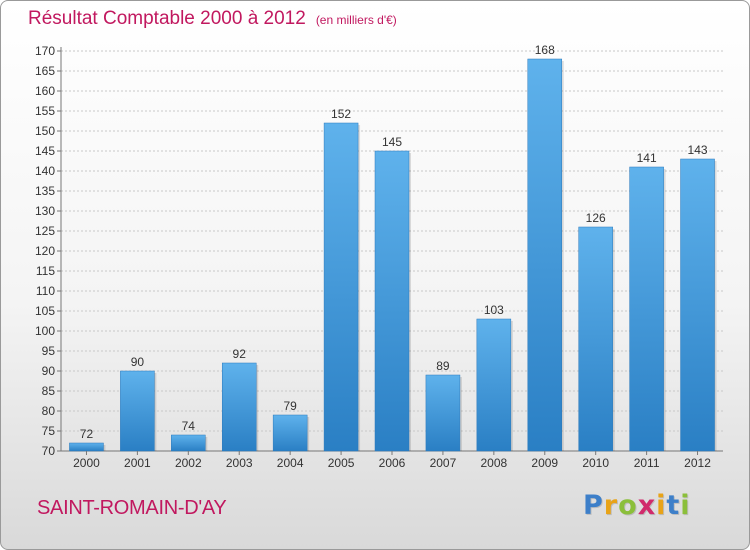 Image resolution: width=750 pixels, height=550 pixels. What do you see at coordinates (45, 311) in the screenshot?
I see `y-tick-label: 105` at bounding box center [45, 311].